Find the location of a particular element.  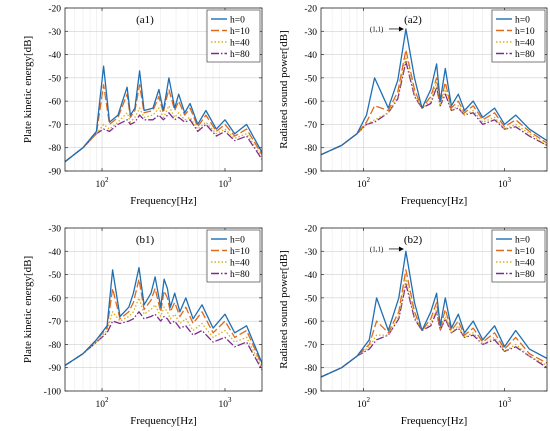

panel-tag: (b1) is located at coordinates (145, 240).